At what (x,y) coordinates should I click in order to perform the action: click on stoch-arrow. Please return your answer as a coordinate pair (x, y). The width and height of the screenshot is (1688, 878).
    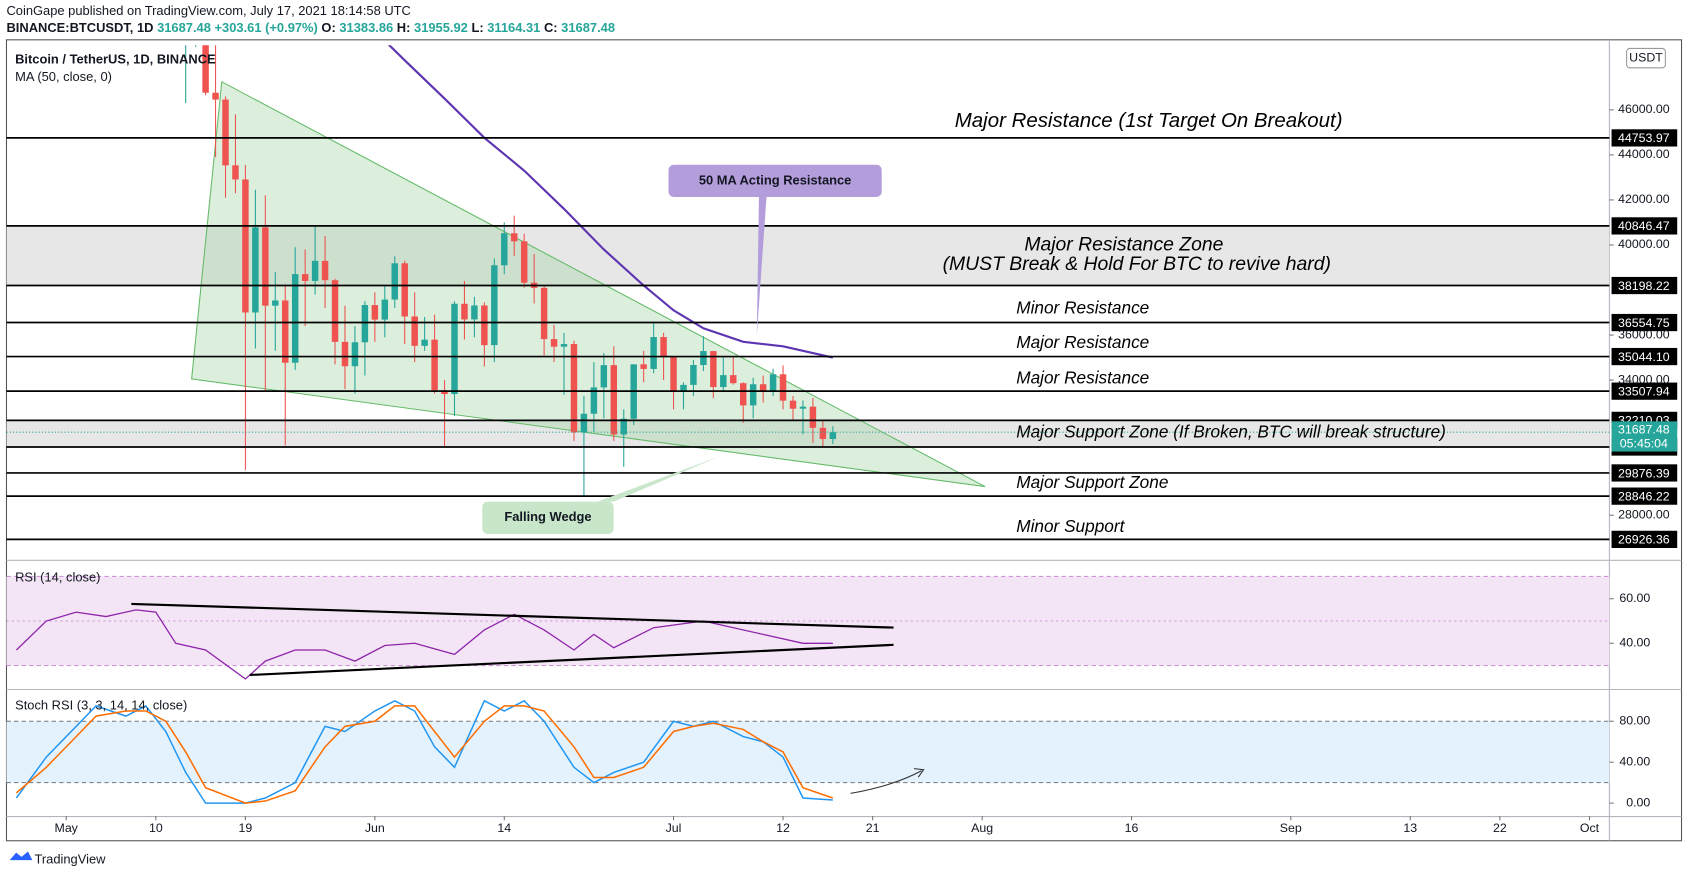
    Looking at the image, I should click on (887, 781).